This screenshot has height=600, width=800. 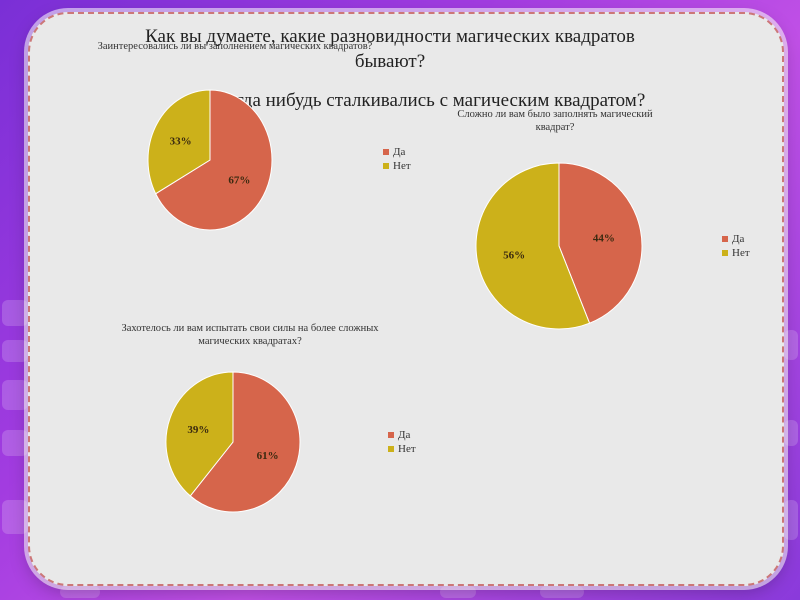 What do you see at coordinates (239, 181) in the screenshot?
I see `data-label: 67%` at bounding box center [239, 181].